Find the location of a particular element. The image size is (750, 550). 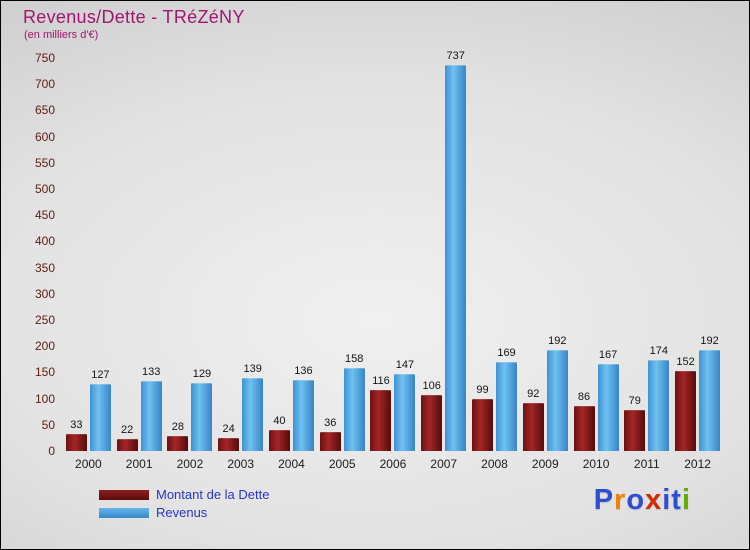

x-tick-label: 2001 is located at coordinates (139, 464).